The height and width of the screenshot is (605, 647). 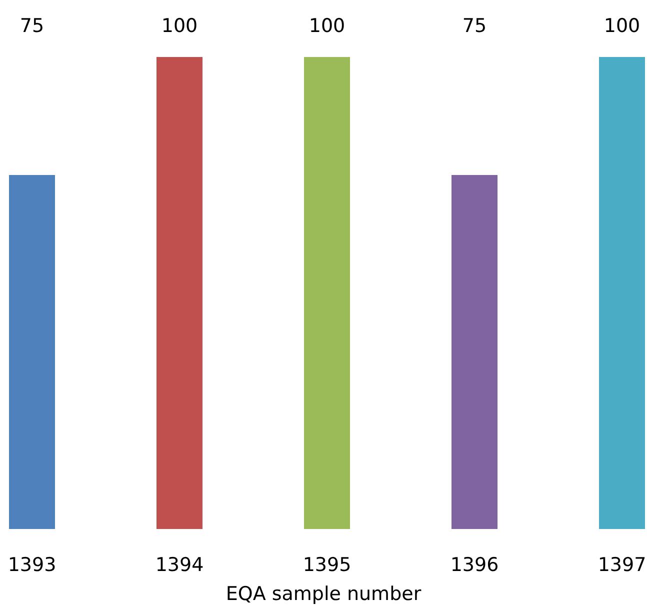 What do you see at coordinates (324, 594) in the screenshot?
I see `x-axis-title: EQA sample number` at bounding box center [324, 594].